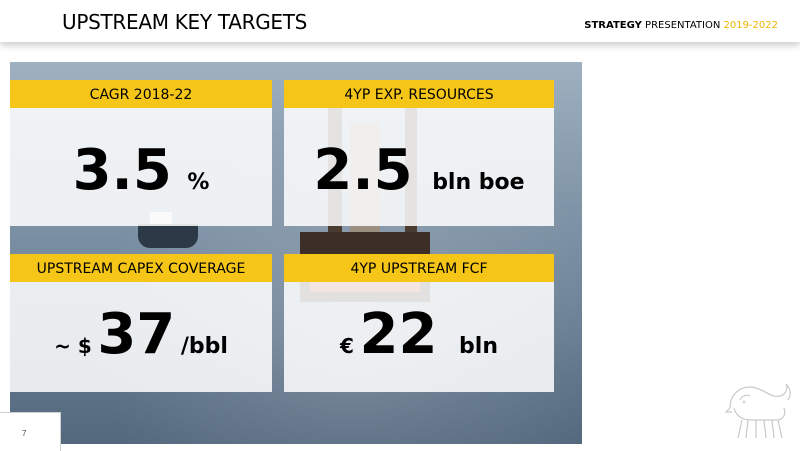 This screenshot has width=800, height=451. I want to click on six-legged-dog-logo-icon, so click(757, 411).